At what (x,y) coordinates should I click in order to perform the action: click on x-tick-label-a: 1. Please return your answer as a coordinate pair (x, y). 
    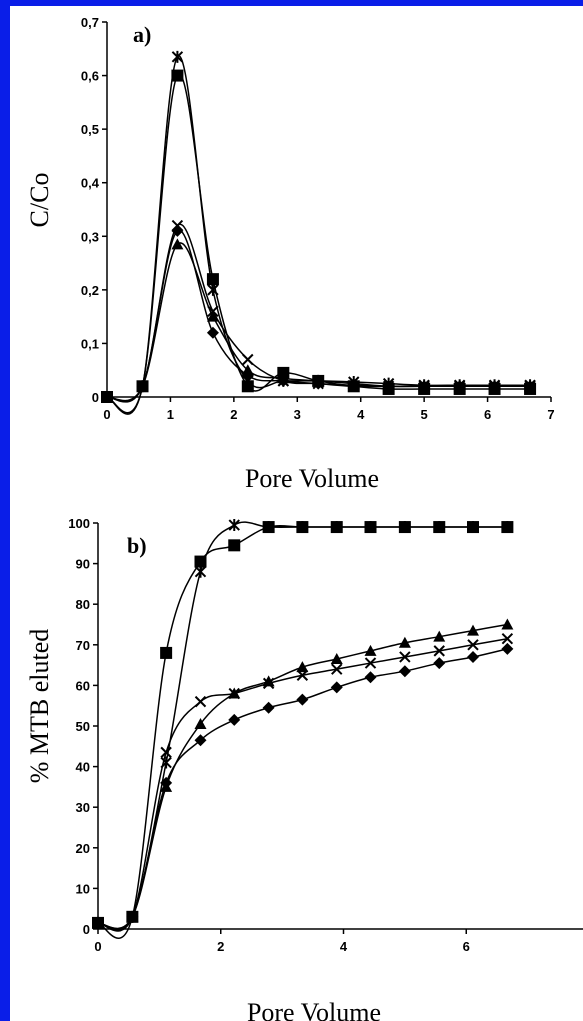
    Looking at the image, I should click on (170, 414).